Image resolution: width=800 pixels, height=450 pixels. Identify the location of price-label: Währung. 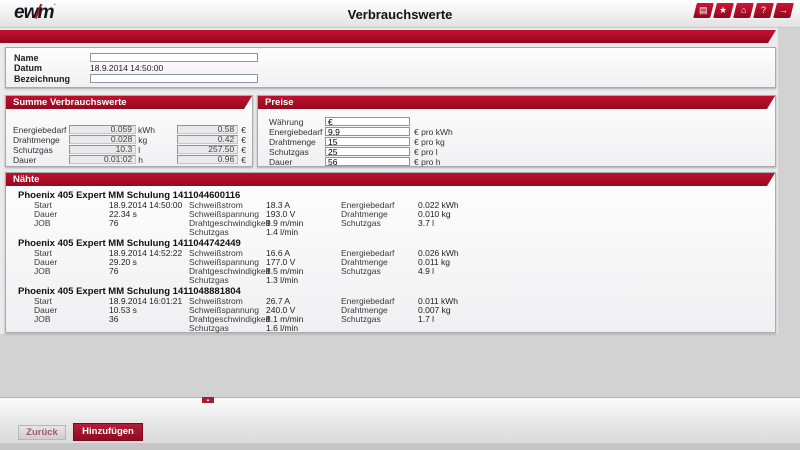
(286, 121).